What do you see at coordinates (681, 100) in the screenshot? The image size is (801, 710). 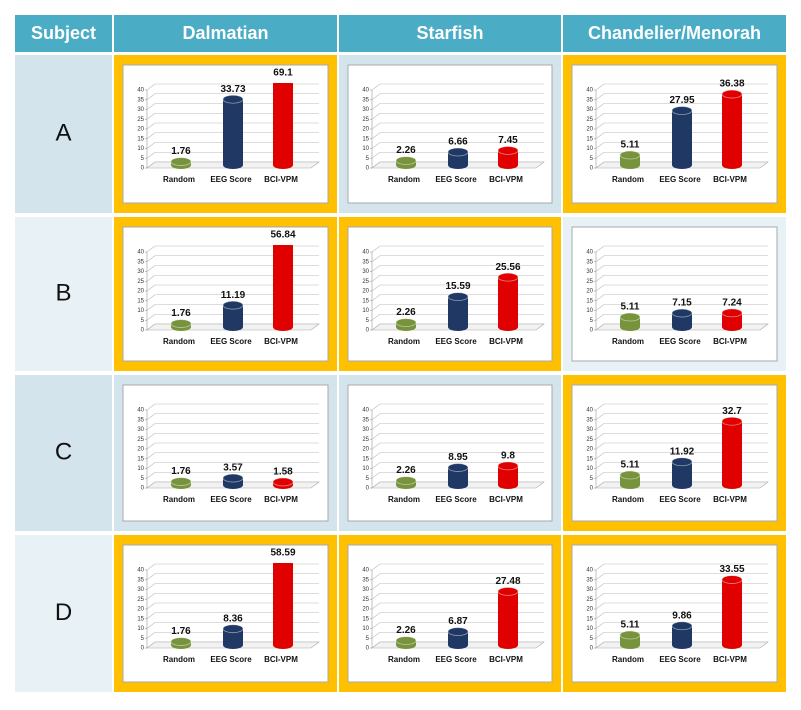 I see `value-label: 27.95` at bounding box center [681, 100].